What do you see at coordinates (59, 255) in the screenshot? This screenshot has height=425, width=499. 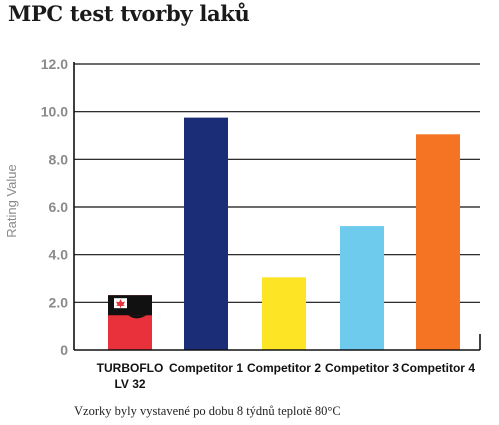 I see `y-tick-label: 4.0` at bounding box center [59, 255].